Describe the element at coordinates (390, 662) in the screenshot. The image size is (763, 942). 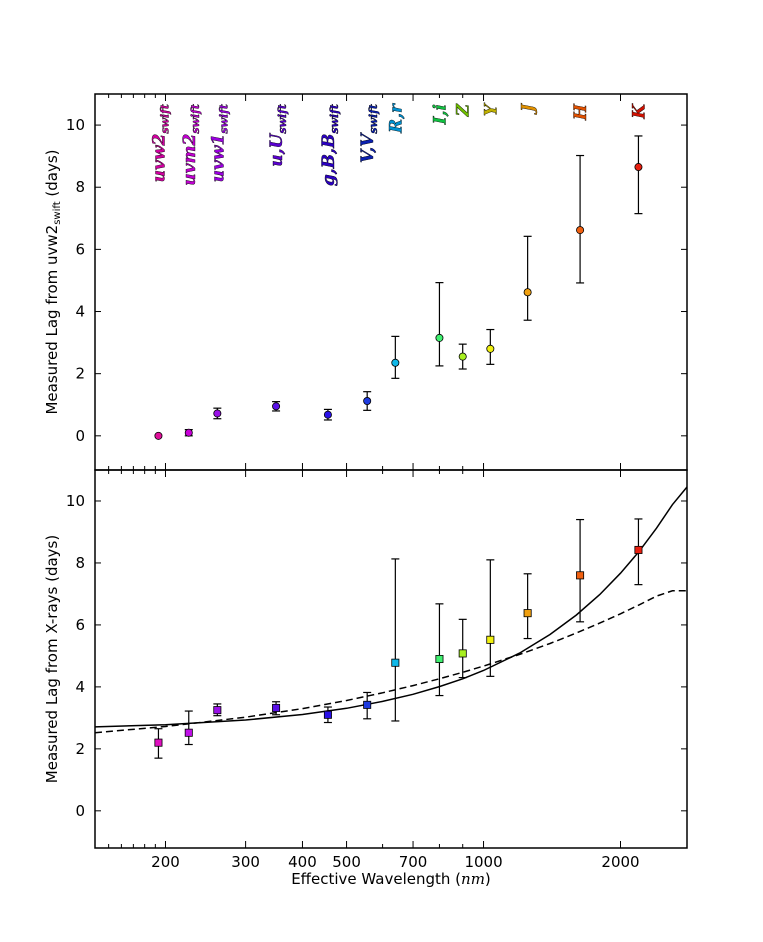
I see `dashed-fit-curve` at that location.